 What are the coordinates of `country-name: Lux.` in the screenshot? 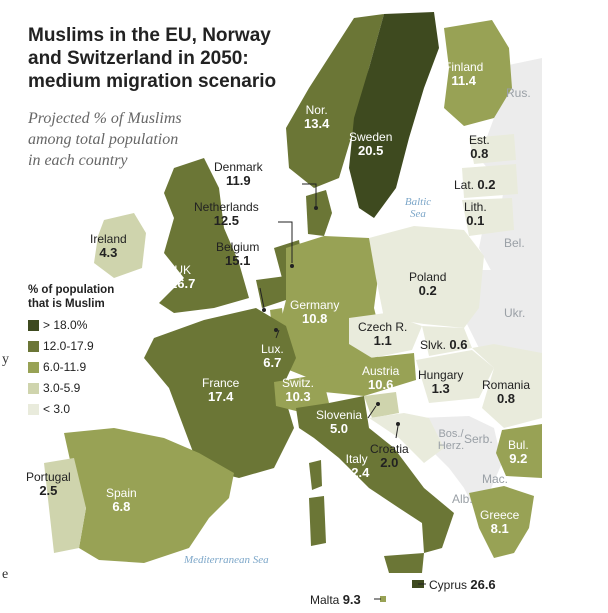 It's located at (272, 349).